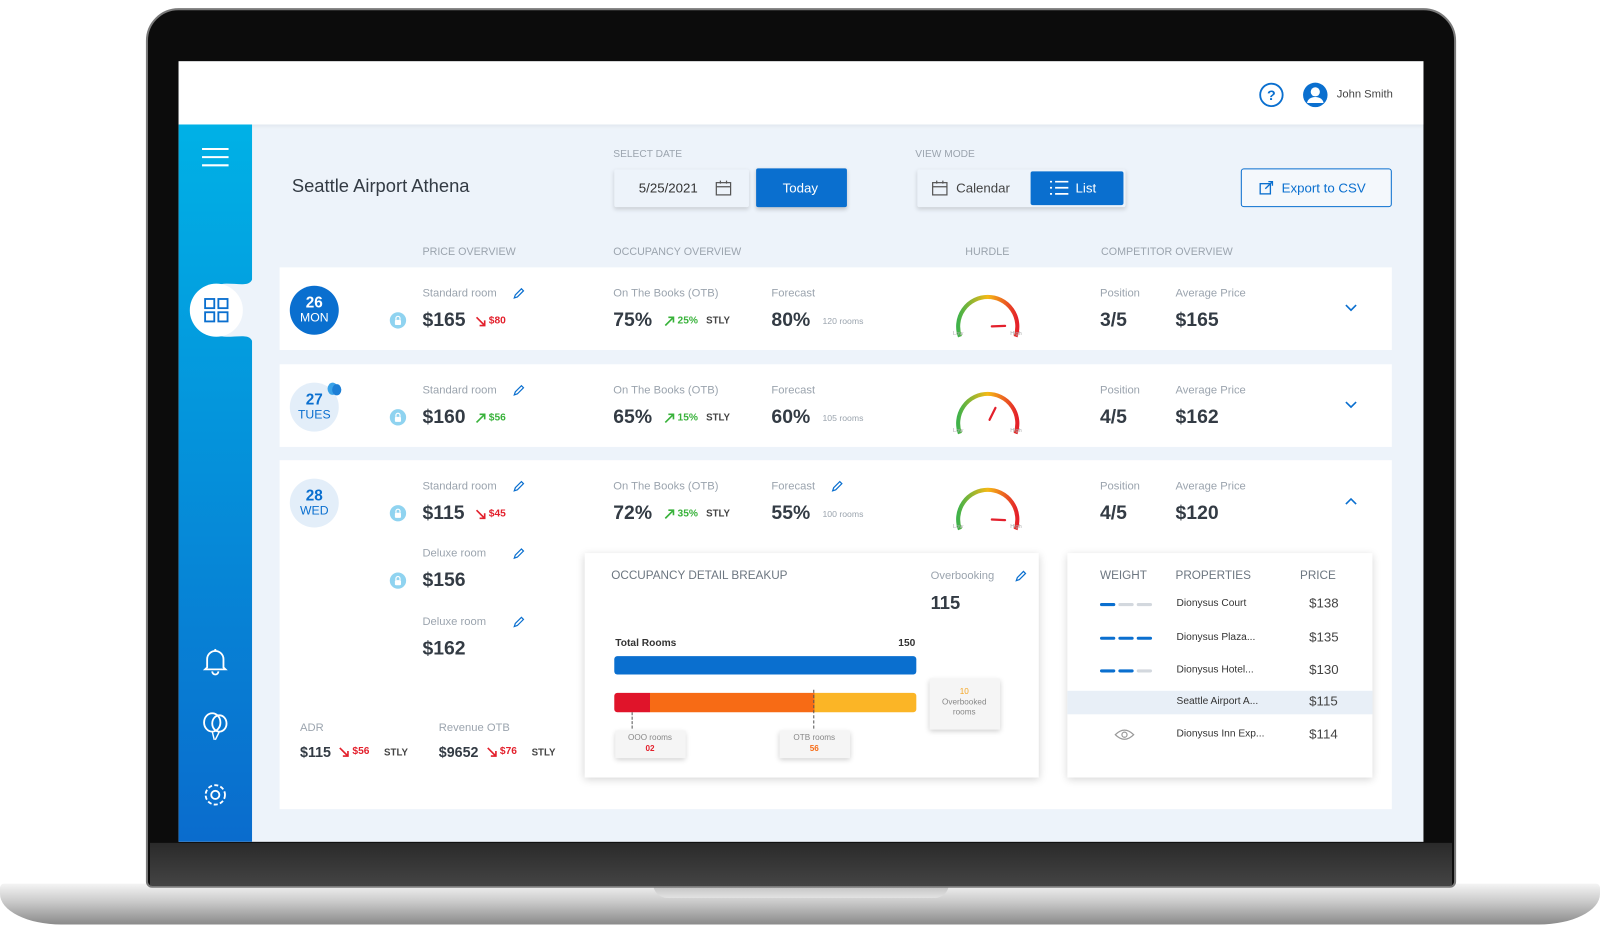  I want to click on total-value: 150, so click(907, 643).